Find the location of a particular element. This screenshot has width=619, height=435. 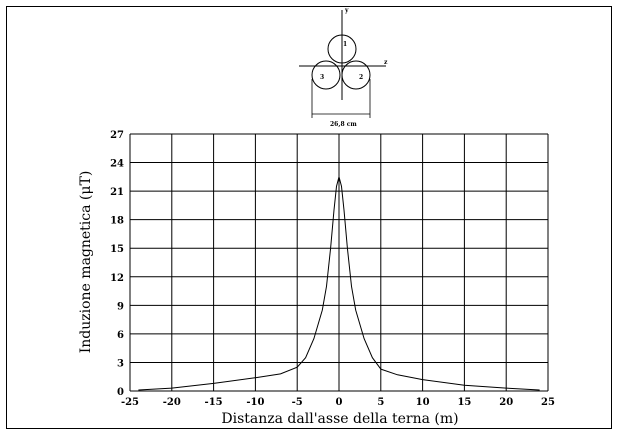

y-tick-label: 27 is located at coordinates (117, 135).